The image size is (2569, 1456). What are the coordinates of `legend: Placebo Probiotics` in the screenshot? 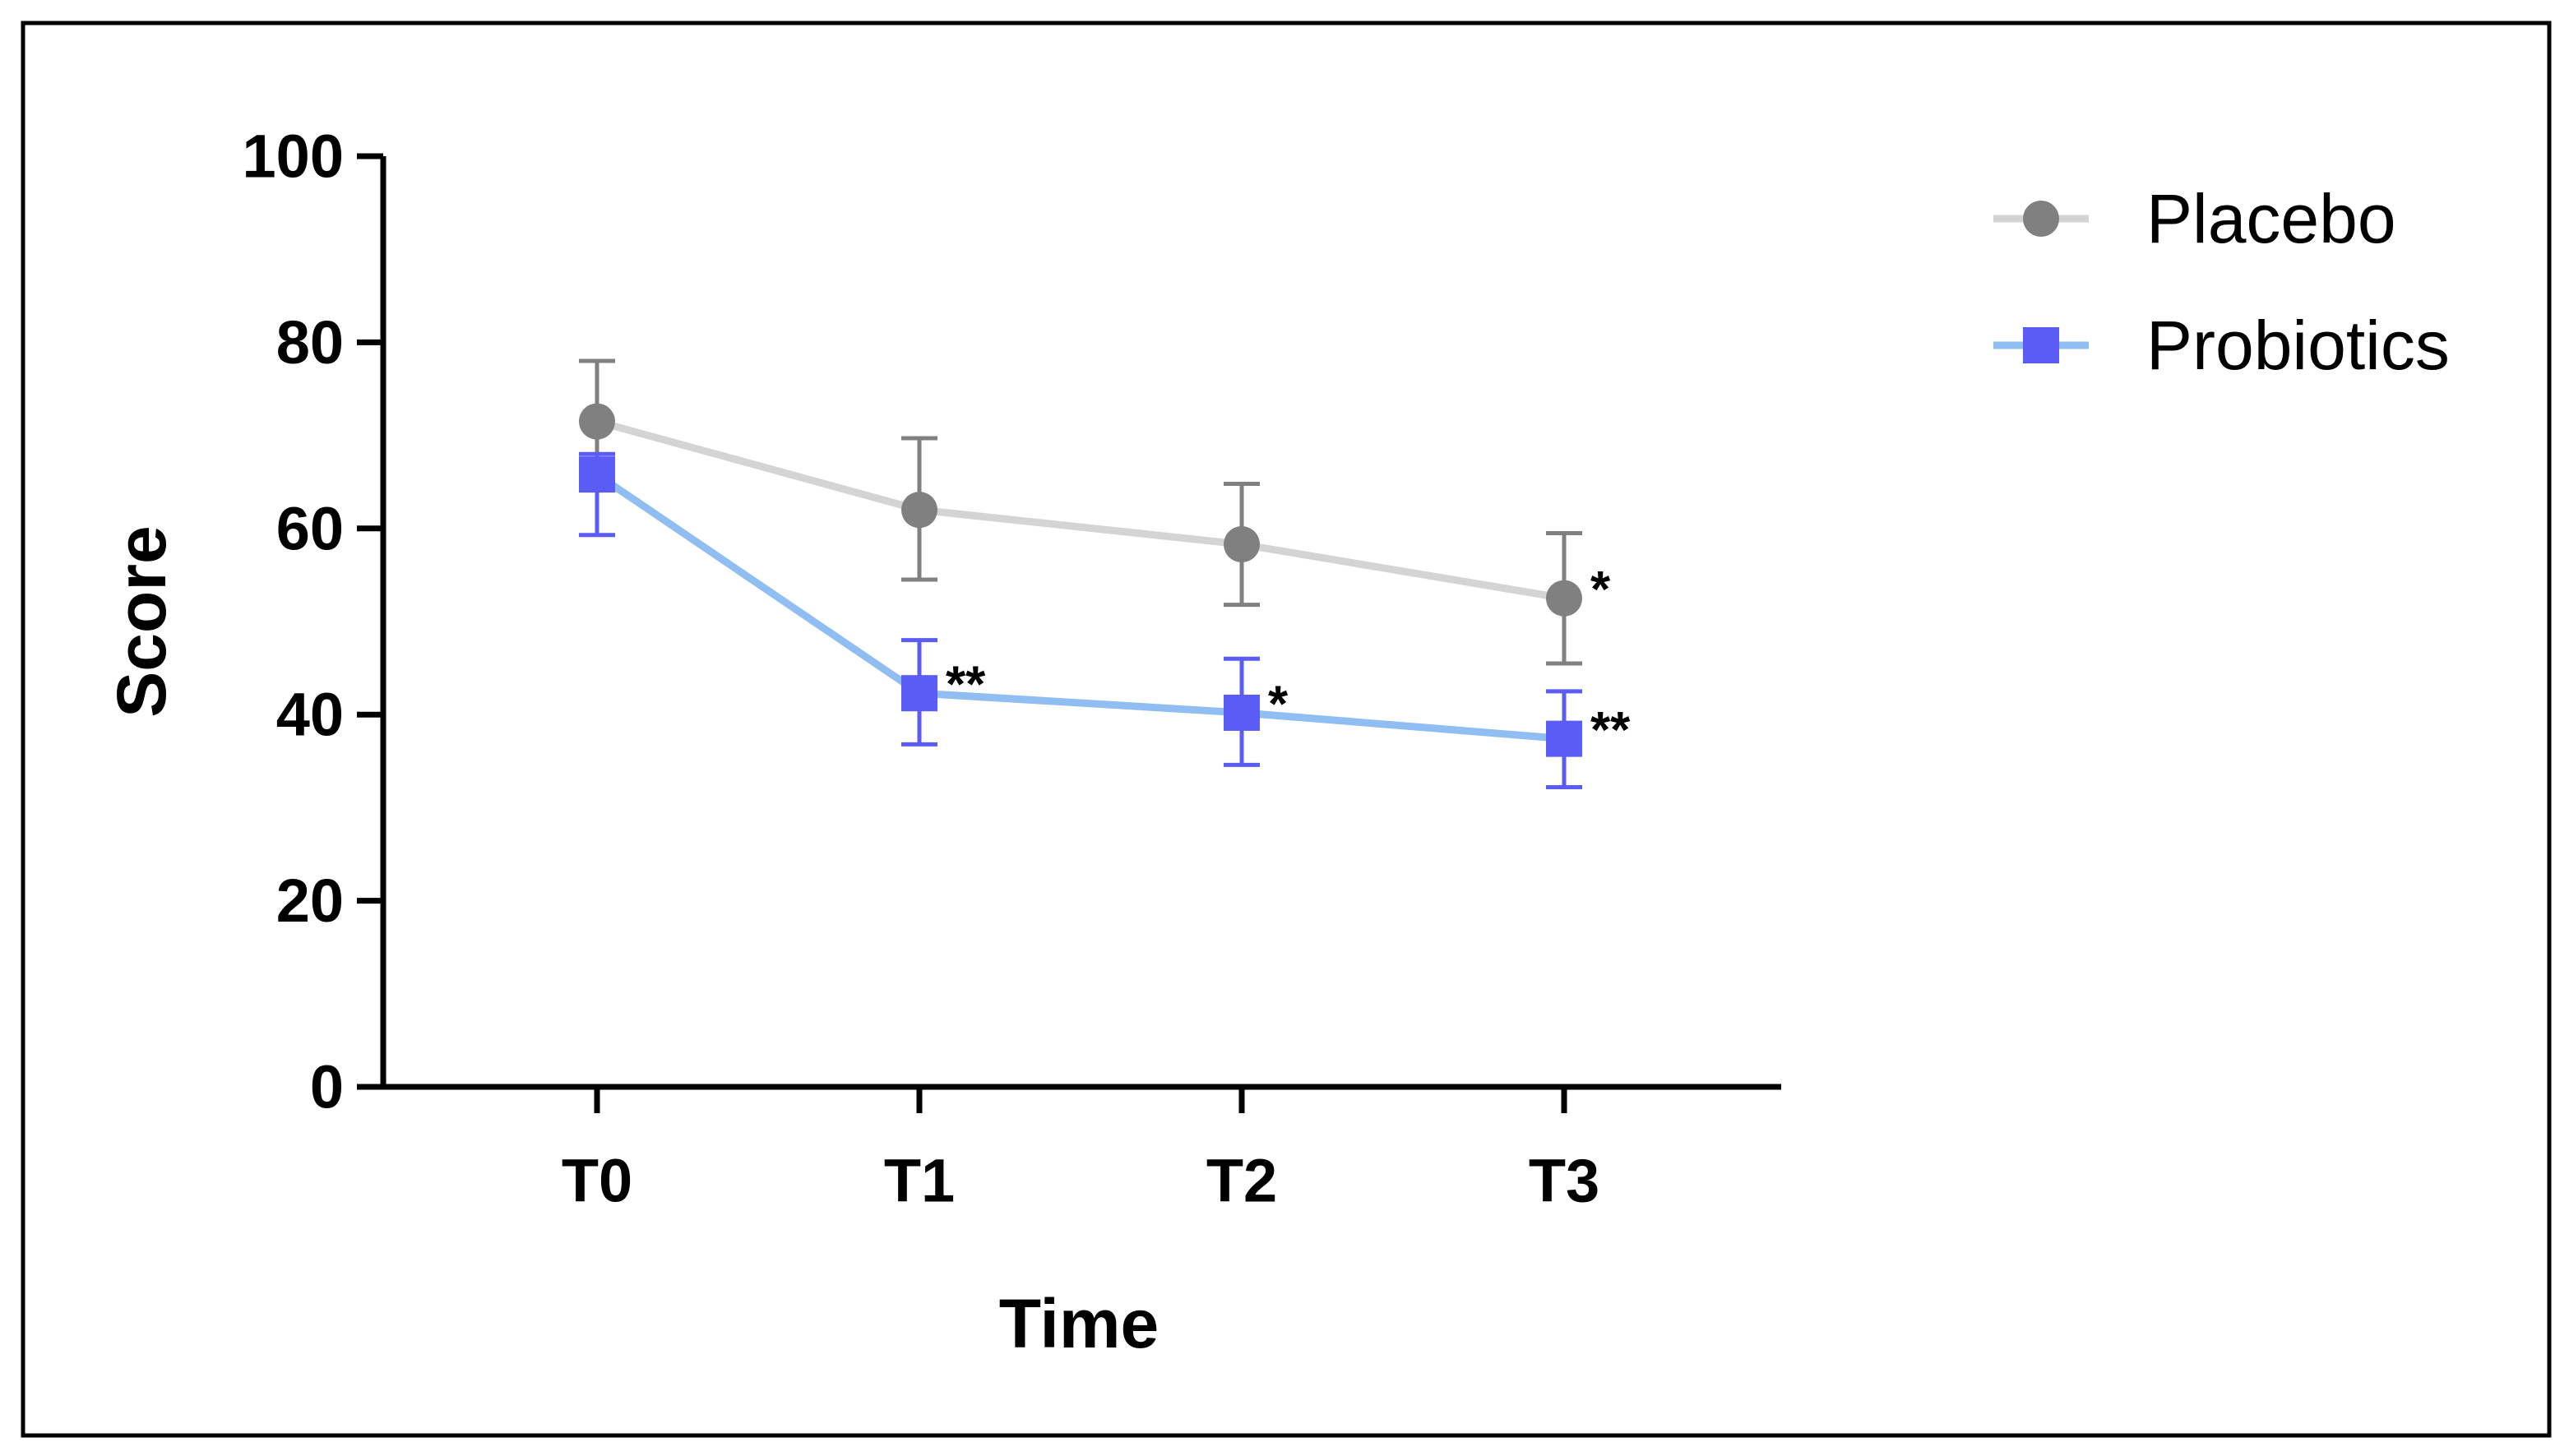 It's located at (2221, 282).